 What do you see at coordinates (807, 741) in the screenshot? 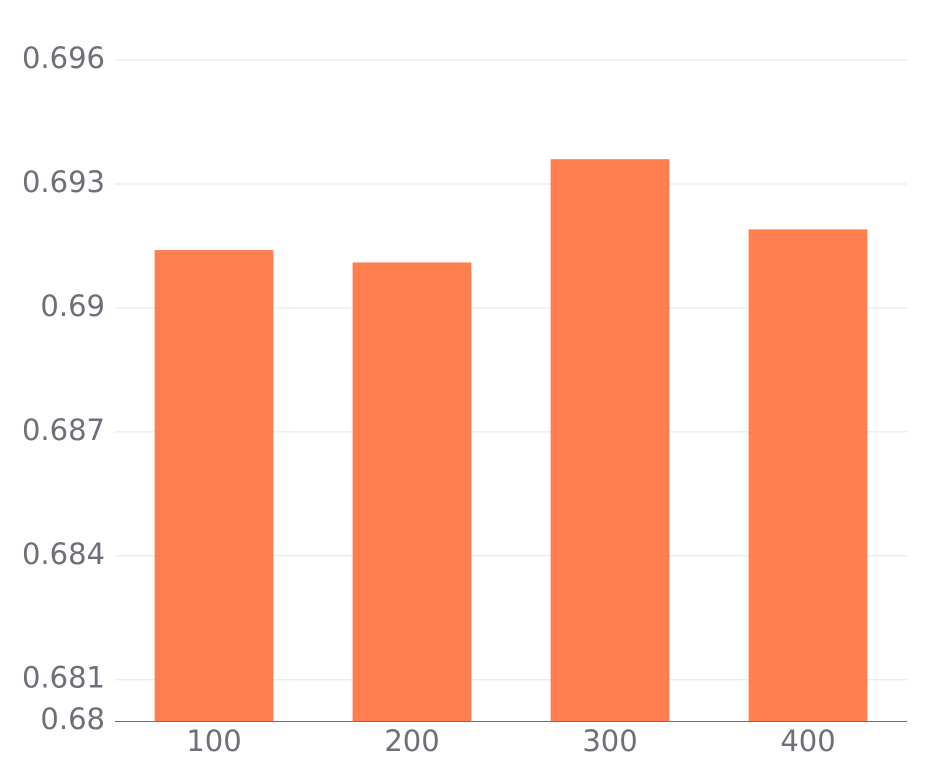
I see `x-tick-label: 400` at bounding box center [807, 741].